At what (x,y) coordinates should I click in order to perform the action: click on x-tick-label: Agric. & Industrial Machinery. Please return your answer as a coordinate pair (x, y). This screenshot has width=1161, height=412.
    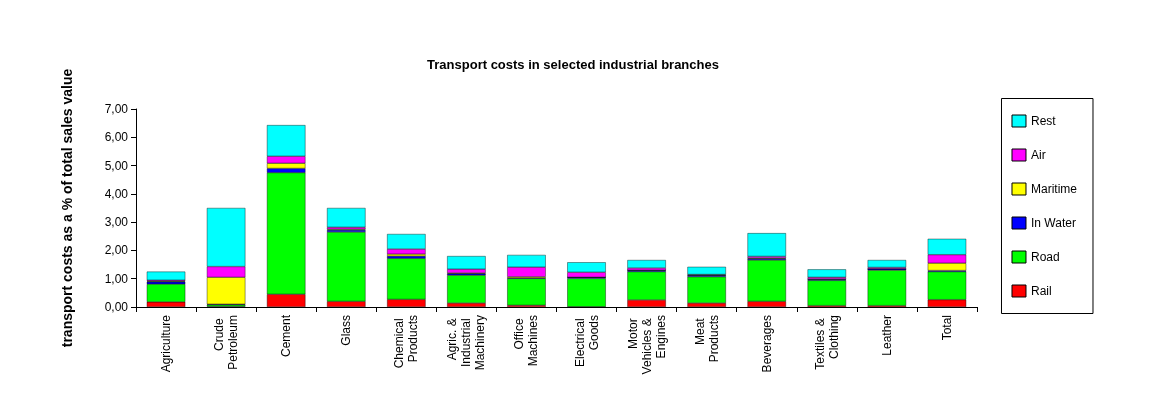
    Looking at the image, I should click on (466, 343).